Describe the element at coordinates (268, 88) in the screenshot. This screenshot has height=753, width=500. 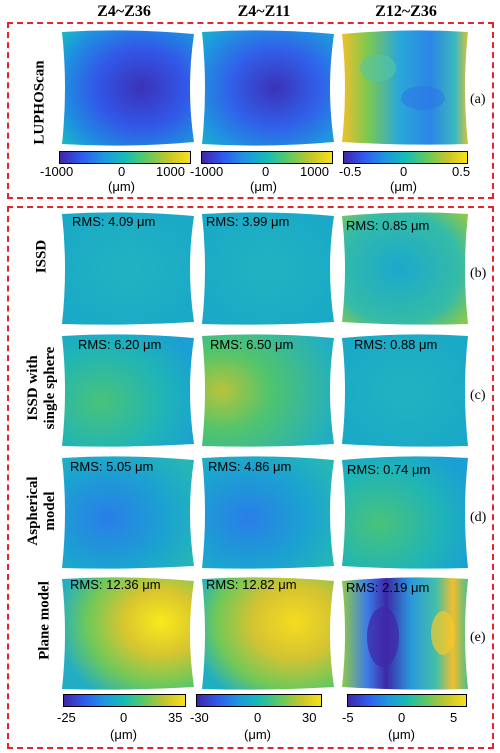
I see `luphoscan-panel-z4-z11` at that location.